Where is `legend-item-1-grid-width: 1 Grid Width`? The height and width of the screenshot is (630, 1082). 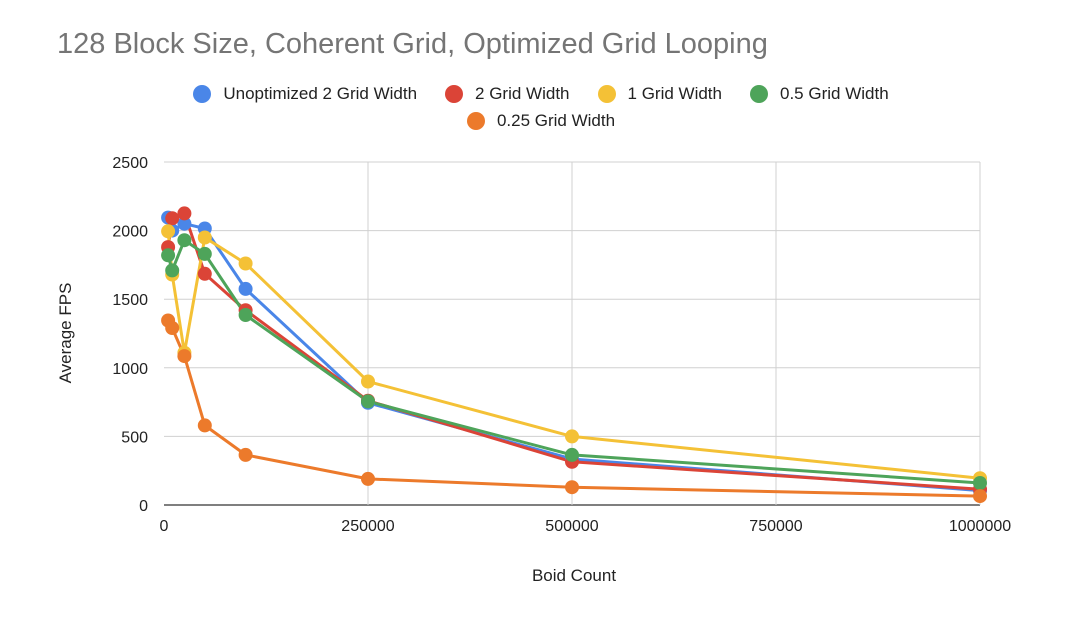
legend-item-1-grid-width: 1 Grid Width is located at coordinates (659, 94).